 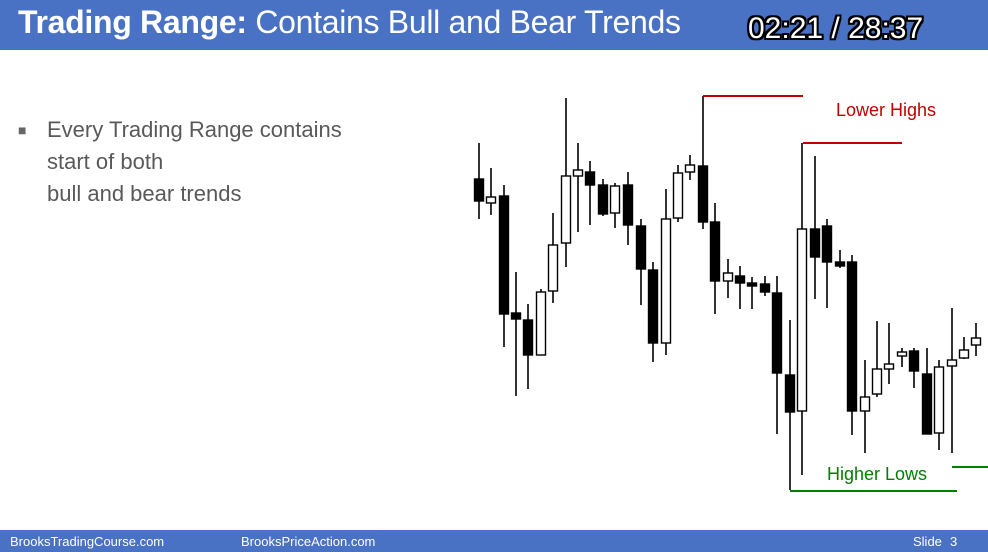 I want to click on higher-lows-label: Higher Lows, so click(x=877, y=474).